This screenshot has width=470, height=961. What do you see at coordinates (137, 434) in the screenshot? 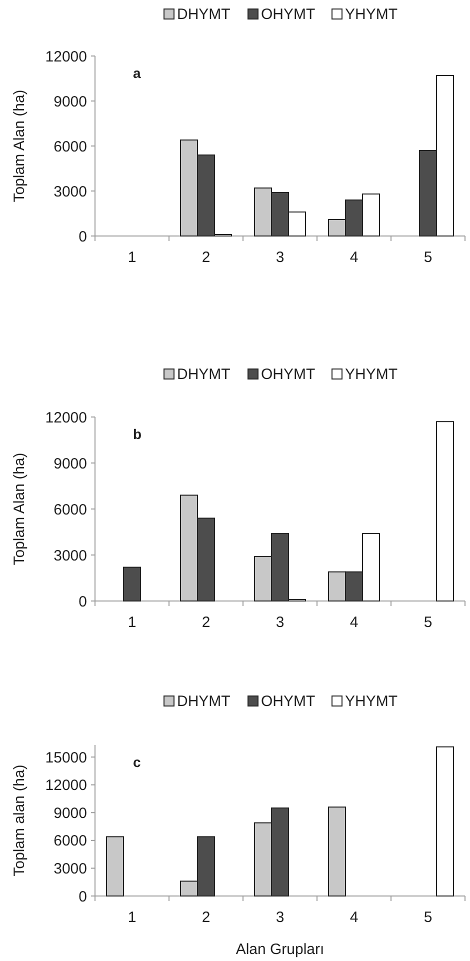
I see `text: b` at bounding box center [137, 434].